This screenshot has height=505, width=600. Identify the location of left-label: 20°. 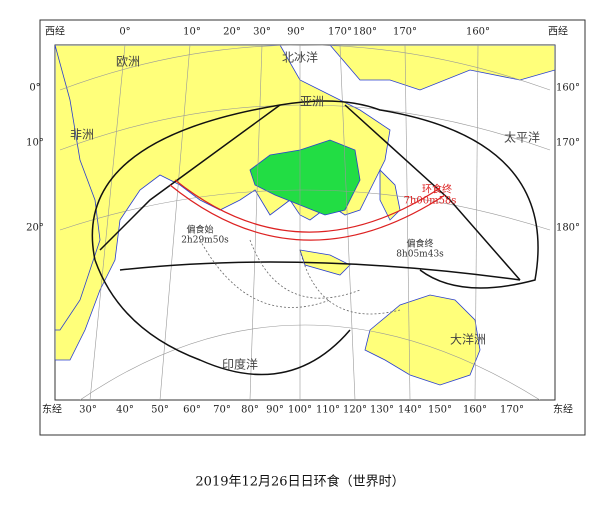
(35, 228).